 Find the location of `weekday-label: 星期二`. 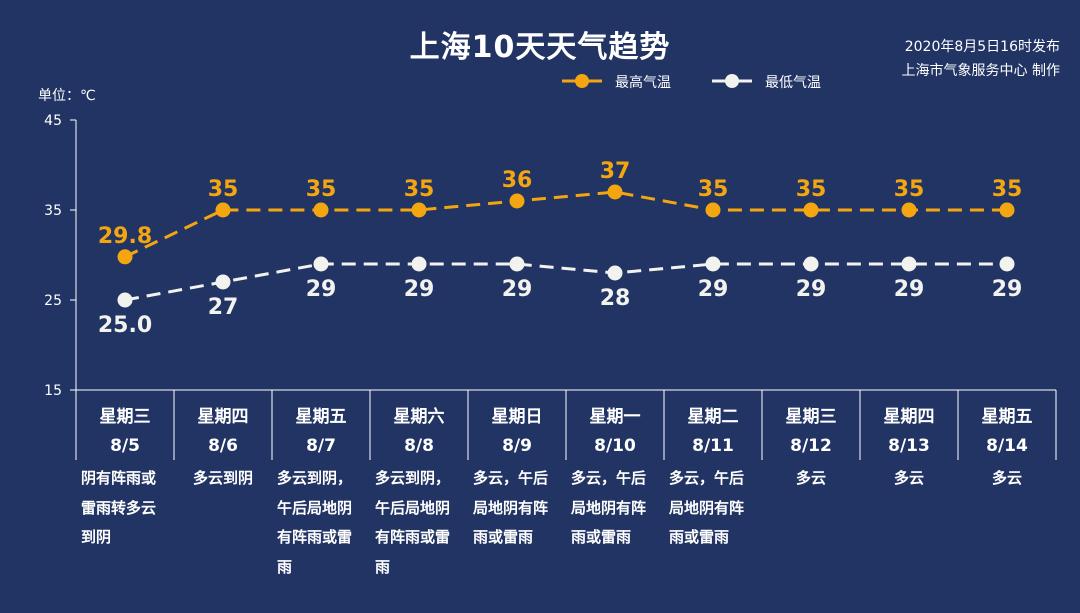

weekday-label: 星期二 is located at coordinates (713, 417).